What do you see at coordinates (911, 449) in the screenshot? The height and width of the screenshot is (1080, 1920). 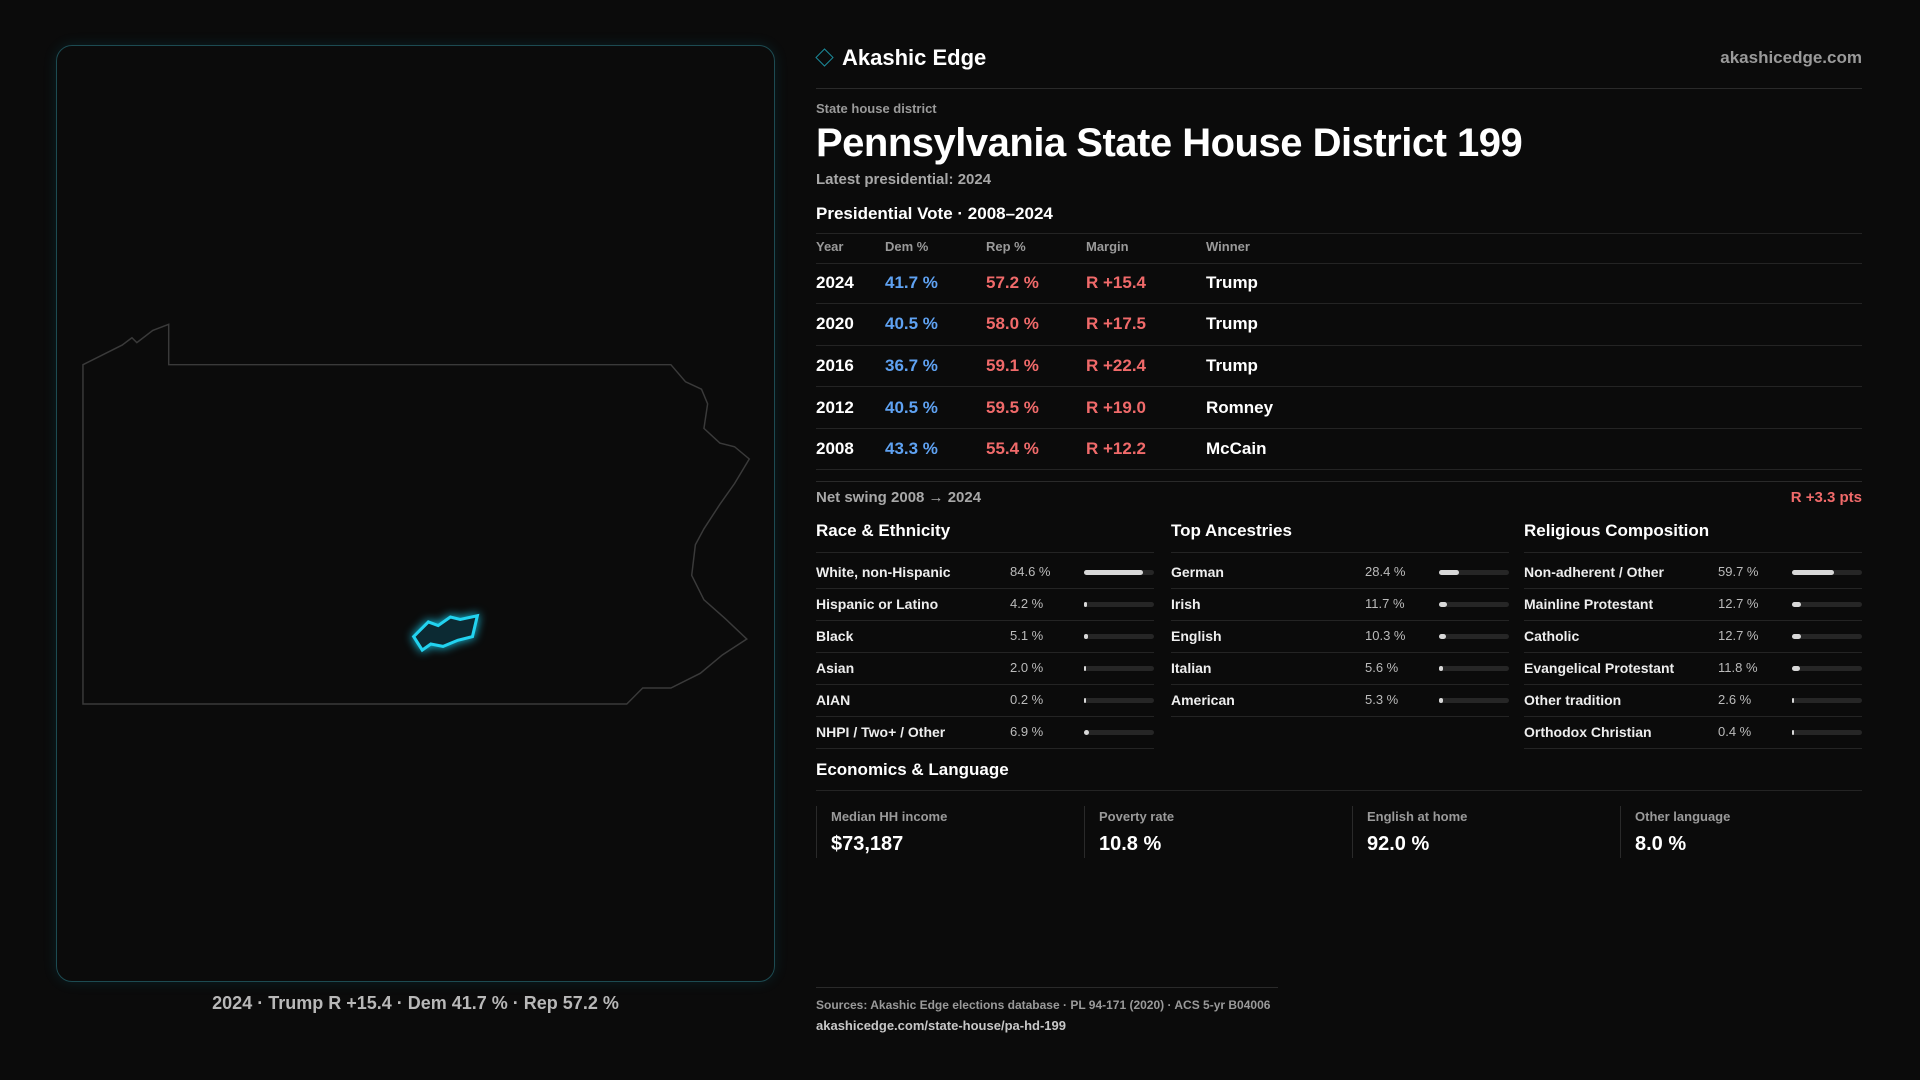 I see `table-cell: 43.3 %` at bounding box center [911, 449].